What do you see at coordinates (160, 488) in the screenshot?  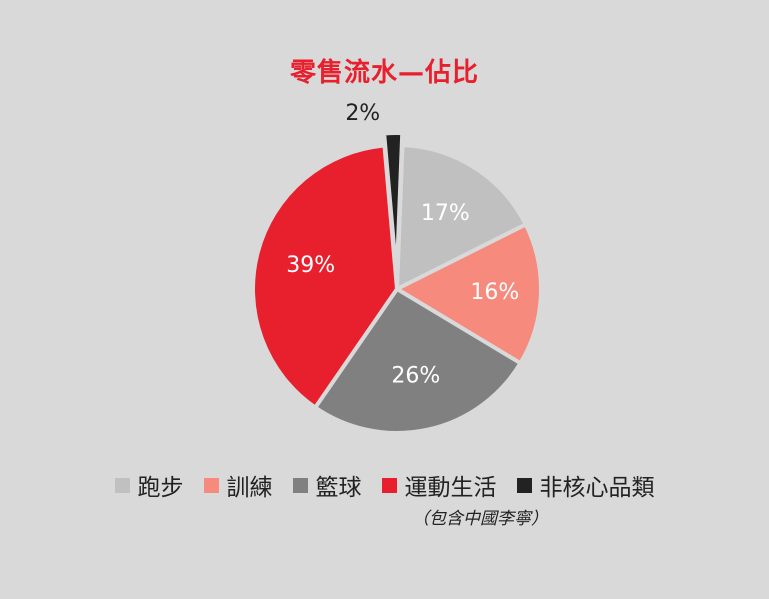 I see `legend-label-running: 跑步` at bounding box center [160, 488].